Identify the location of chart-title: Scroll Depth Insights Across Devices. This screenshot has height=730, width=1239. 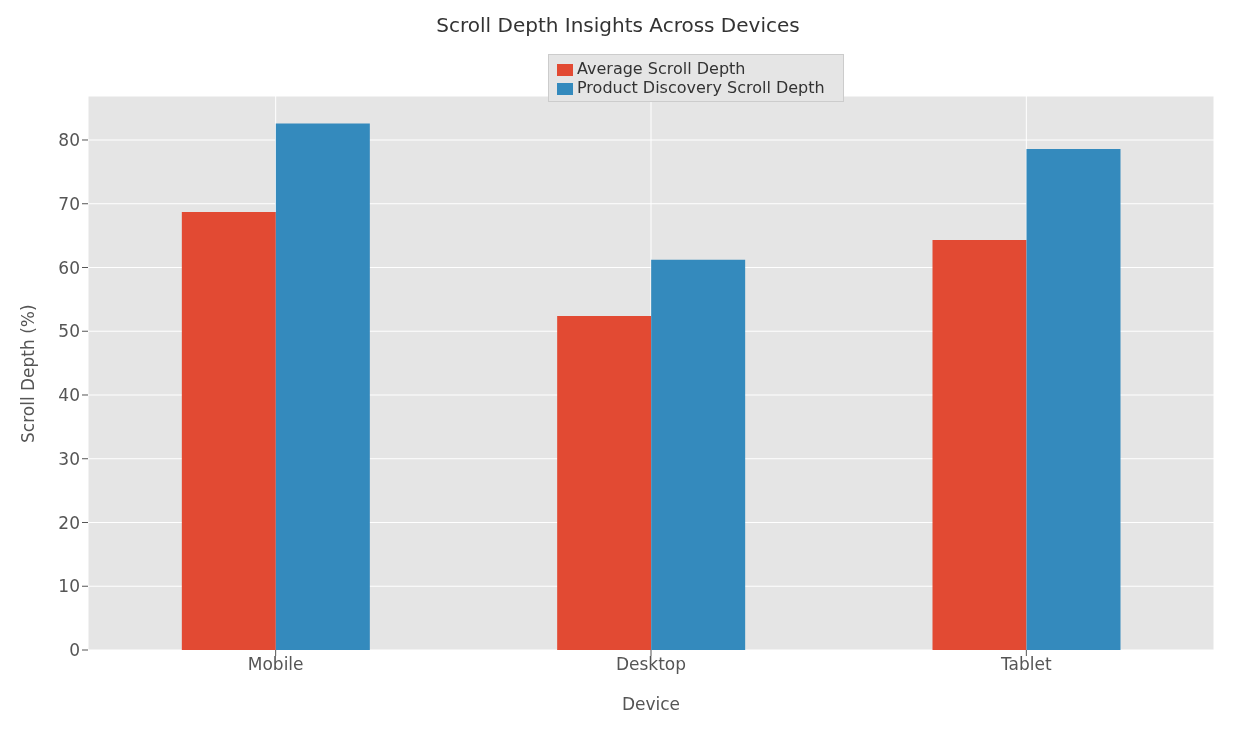
(618, 25).